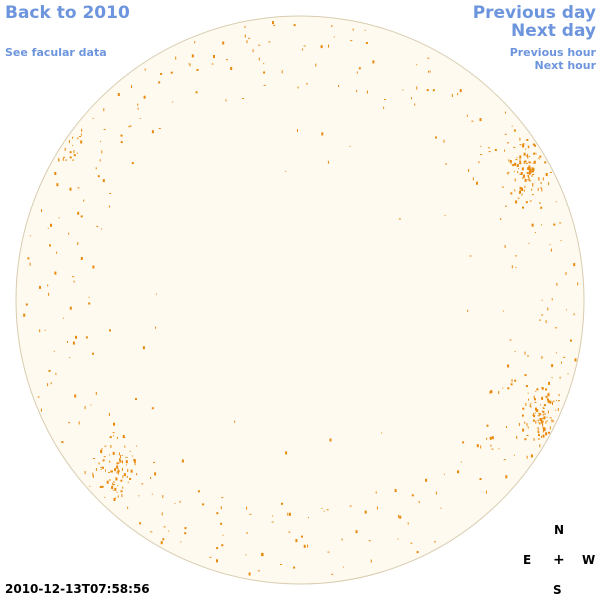  I want to click on see-facular-data-link: See facular data, so click(56, 52).